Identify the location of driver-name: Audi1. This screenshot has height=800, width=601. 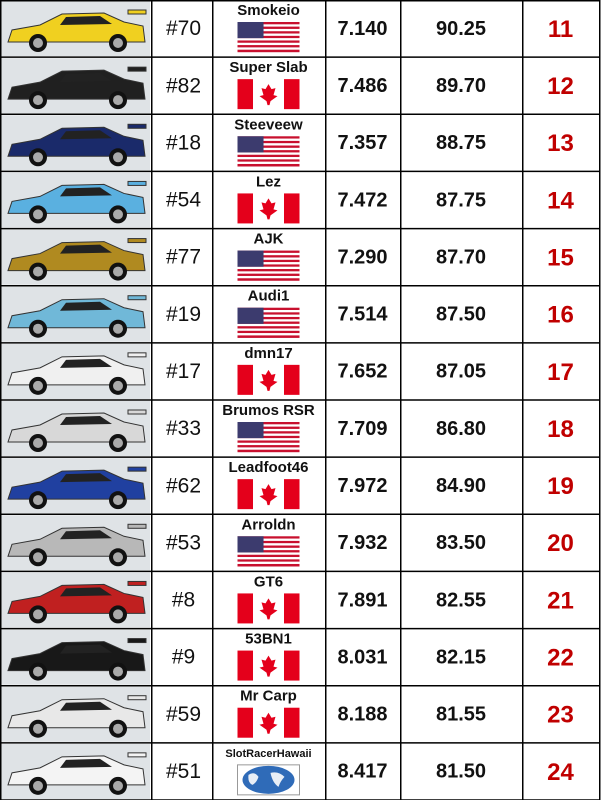
(269, 296).